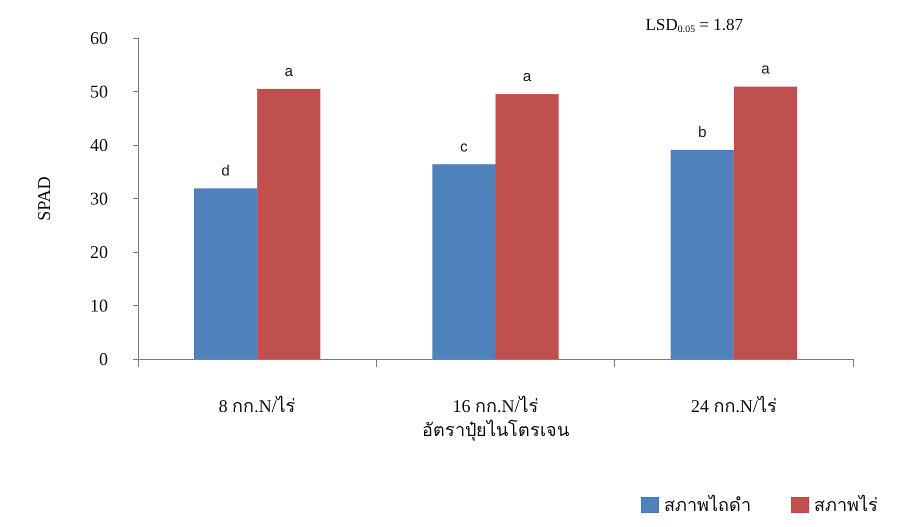 The image size is (901, 527). I want to click on legend-label: สภาพไร่, so click(846, 504).